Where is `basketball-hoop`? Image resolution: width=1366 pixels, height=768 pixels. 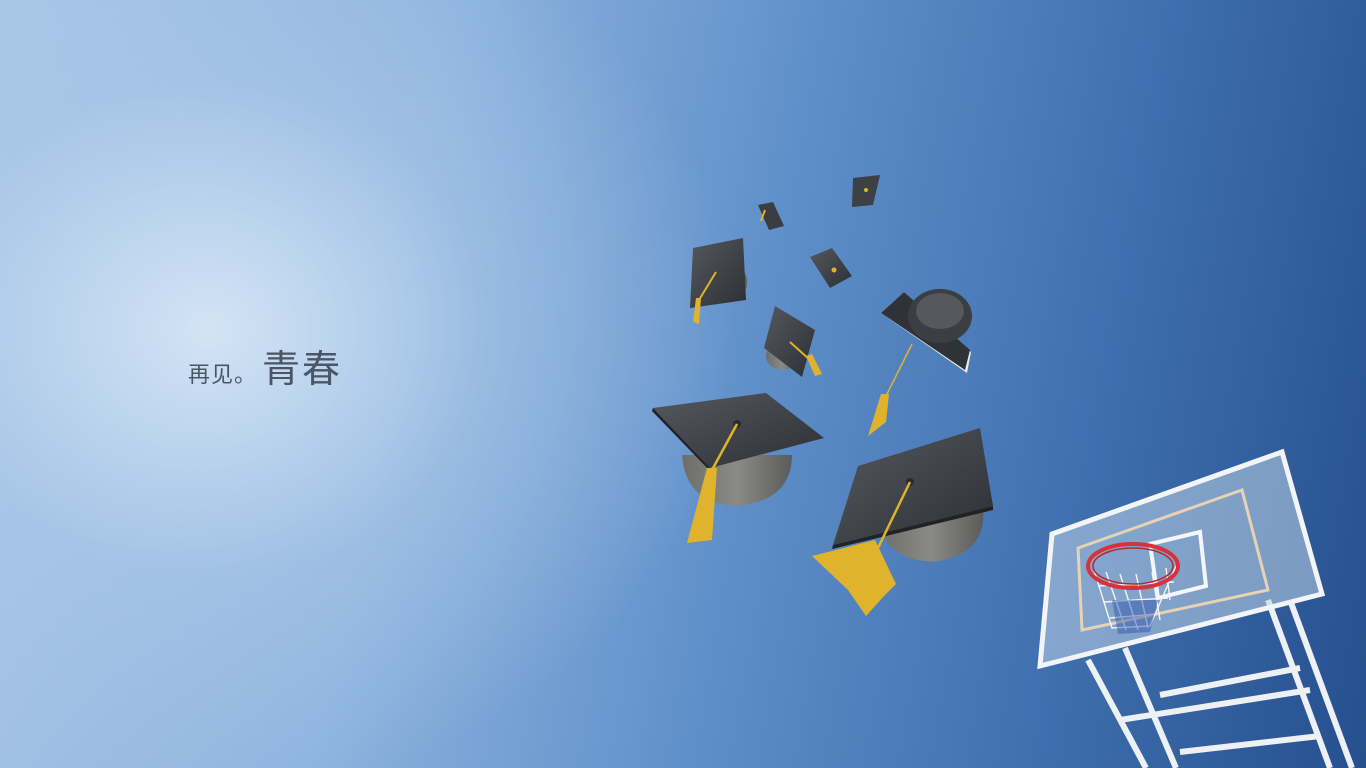
basketball-hoop is located at coordinates (1196, 608).